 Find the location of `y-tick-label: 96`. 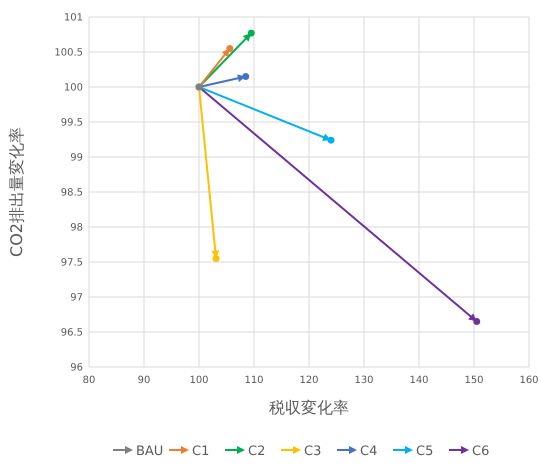

y-tick-label: 96 is located at coordinates (76, 368).